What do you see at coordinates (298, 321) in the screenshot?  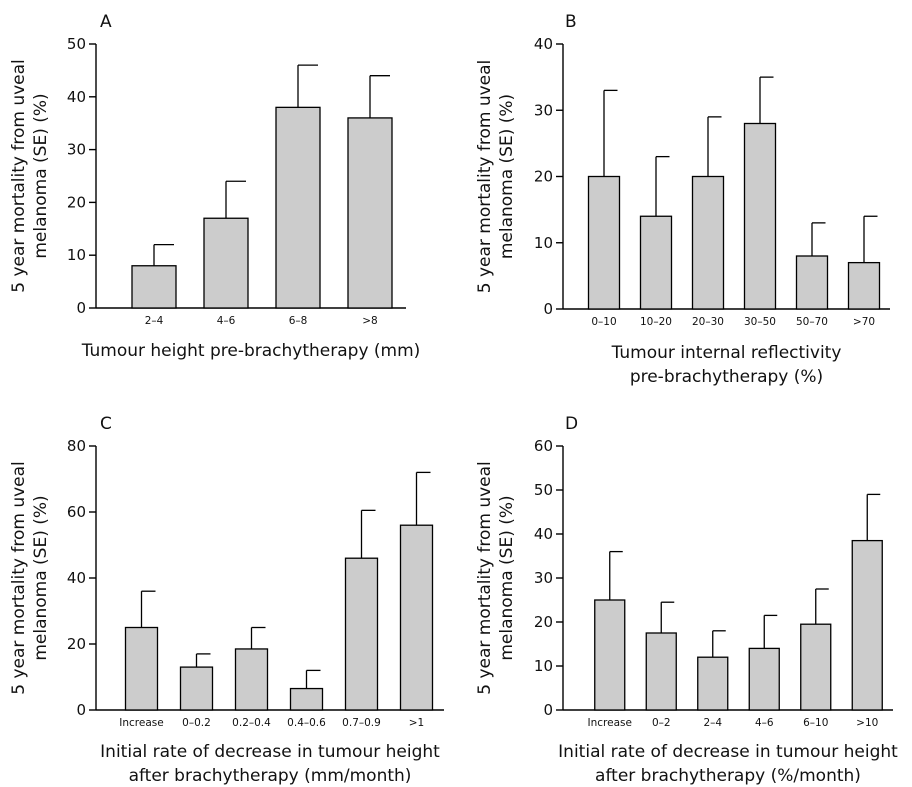 I see `x-tick-label: 6–8` at bounding box center [298, 321].